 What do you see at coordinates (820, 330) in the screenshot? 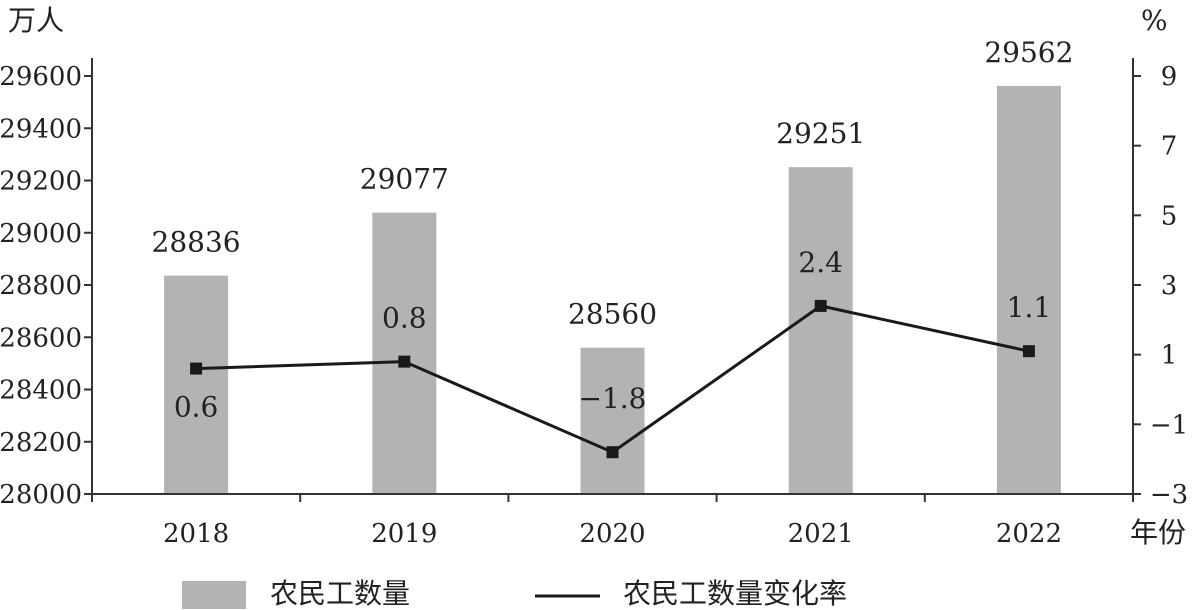
I see `bar-2021` at bounding box center [820, 330].